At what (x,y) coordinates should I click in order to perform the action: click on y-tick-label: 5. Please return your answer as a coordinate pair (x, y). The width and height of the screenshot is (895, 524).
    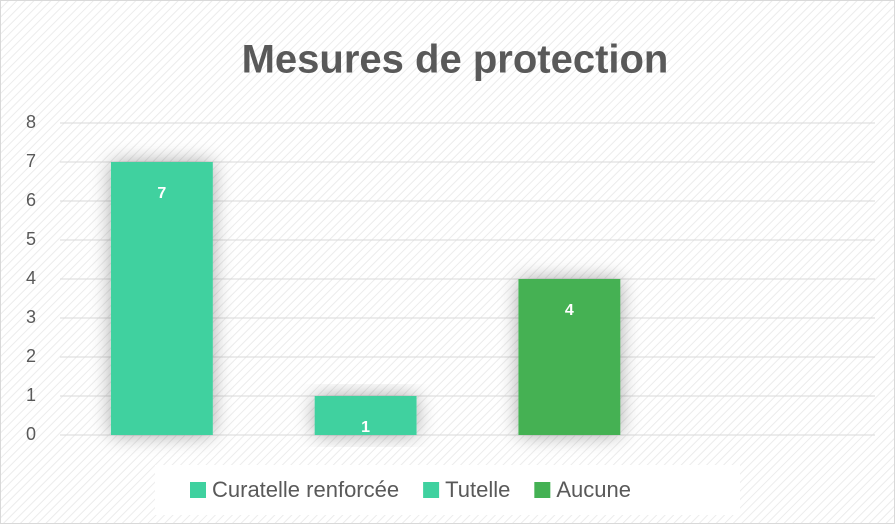
    Looking at the image, I should click on (31, 239).